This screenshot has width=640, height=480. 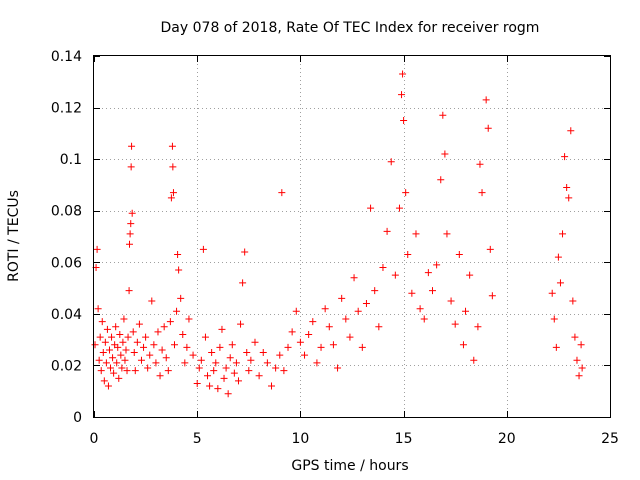 What do you see at coordinates (197, 439) in the screenshot?
I see `x-tick-label: 5` at bounding box center [197, 439].